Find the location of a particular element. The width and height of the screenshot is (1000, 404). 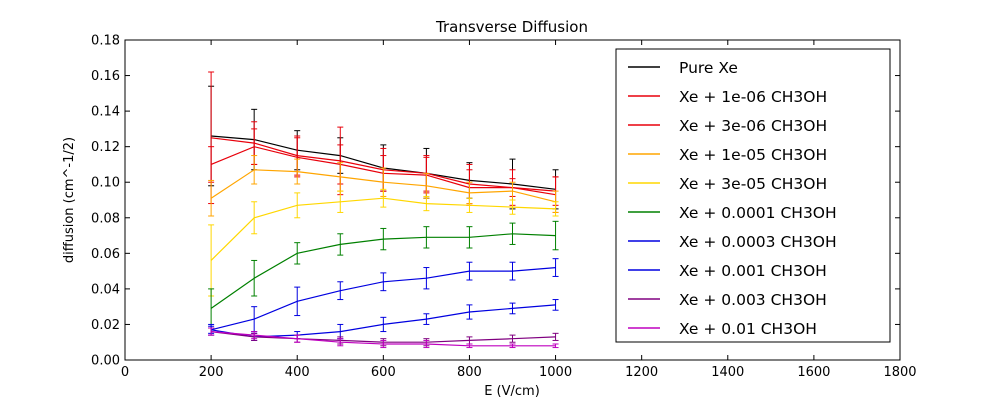

x-tick-label: 400 is located at coordinates (297, 372).